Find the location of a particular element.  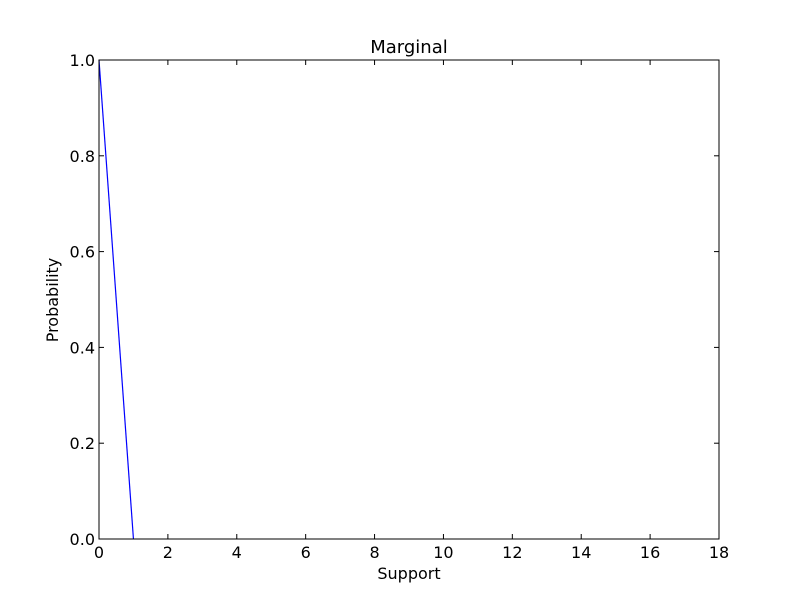

y-tick-label: 0.4 is located at coordinates (82, 347).